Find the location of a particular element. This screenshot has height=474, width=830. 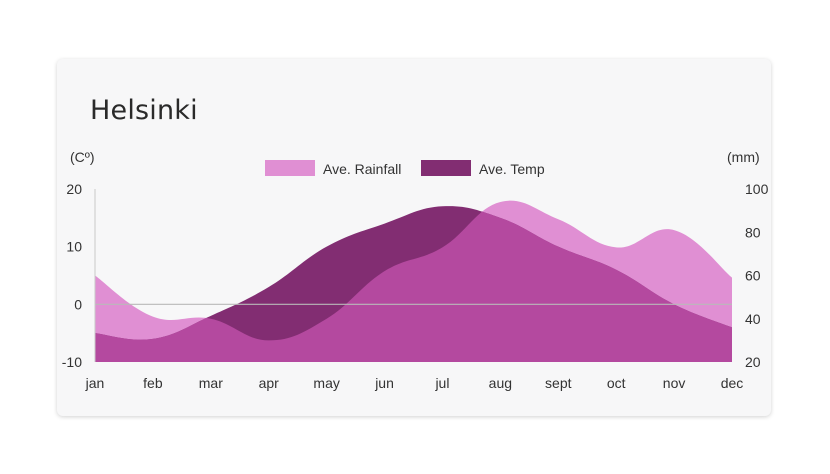

x-tick-label-may: may is located at coordinates (326, 383).